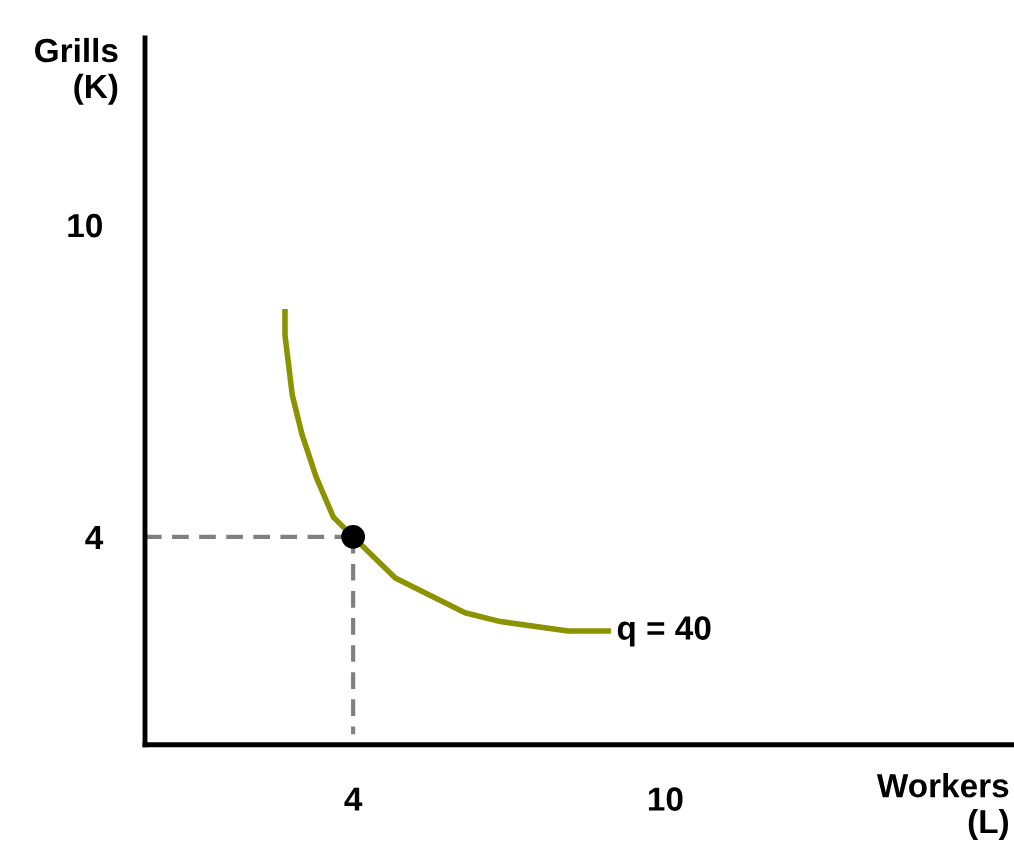 The image size is (1014, 861). What do you see at coordinates (664, 631) in the screenshot?
I see `annotation: q = 40` at bounding box center [664, 631].